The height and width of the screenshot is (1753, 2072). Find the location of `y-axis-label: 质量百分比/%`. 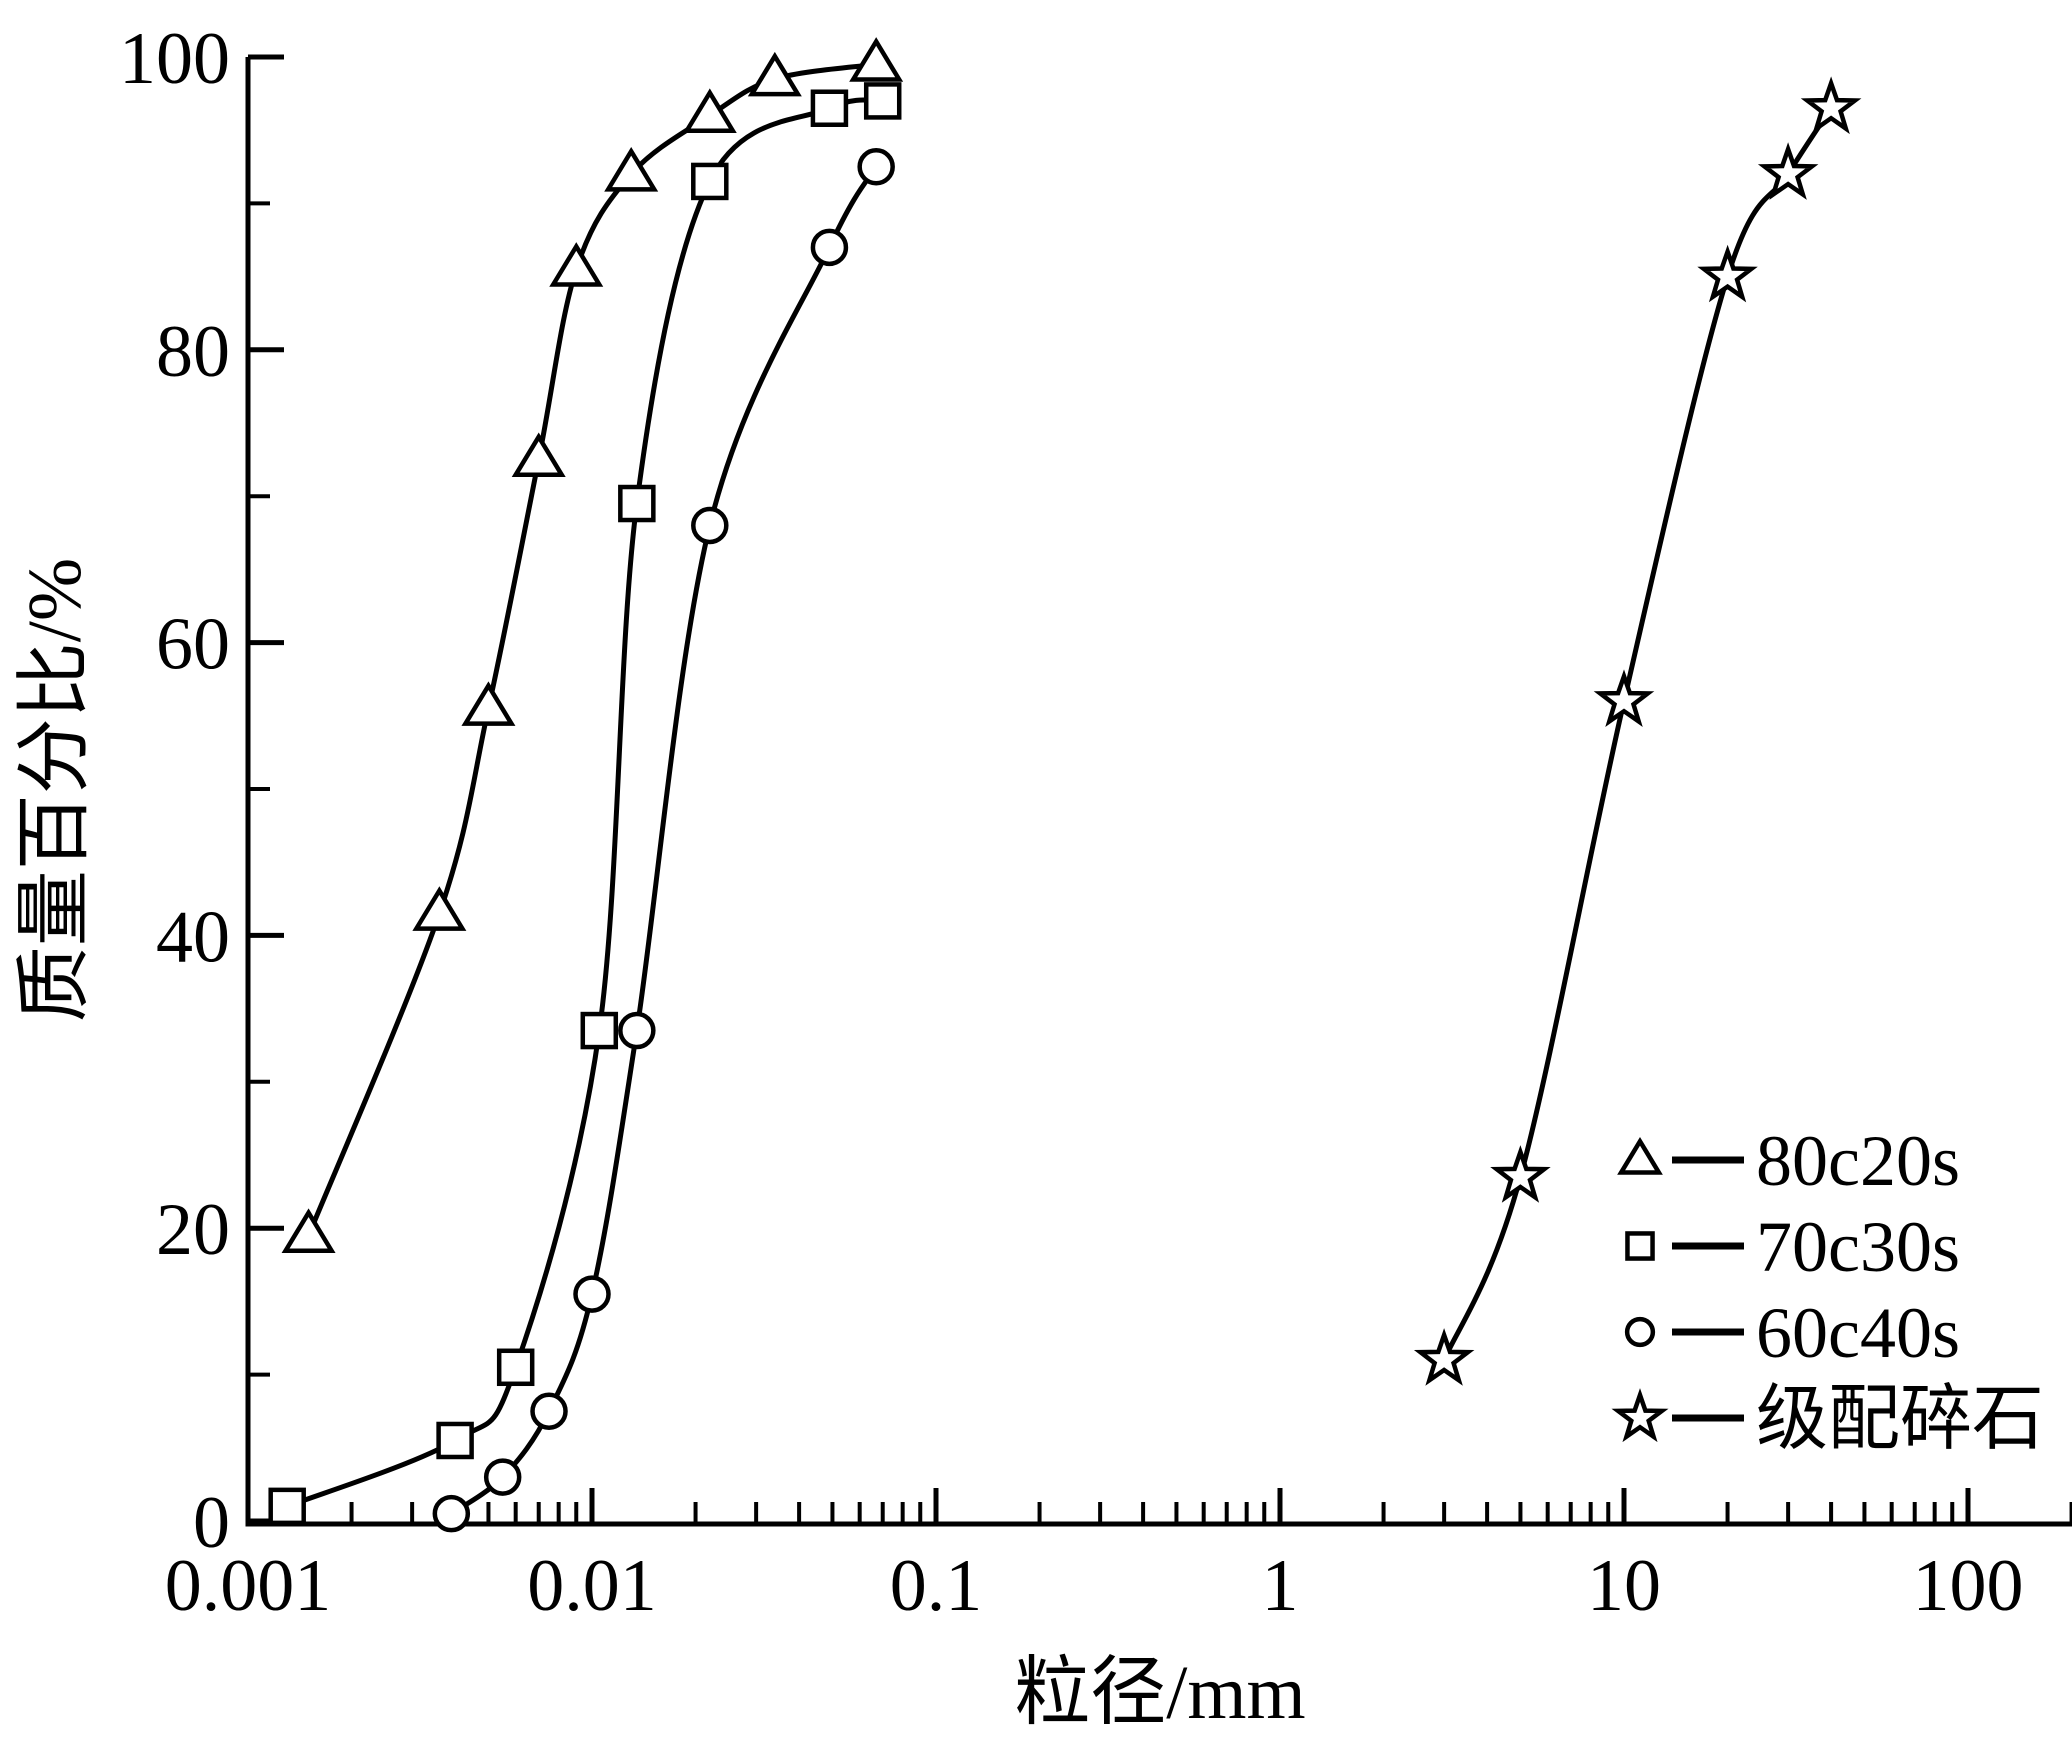

y-axis-label: 质量百分比/% is located at coordinates (55, 790).